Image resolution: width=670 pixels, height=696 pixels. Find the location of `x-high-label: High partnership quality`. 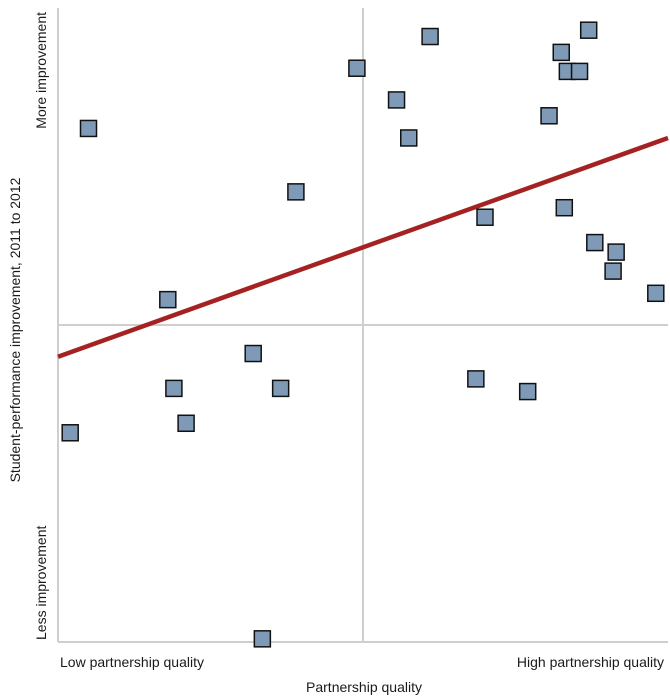

x-high-label: High partnership quality is located at coordinates (590, 662).